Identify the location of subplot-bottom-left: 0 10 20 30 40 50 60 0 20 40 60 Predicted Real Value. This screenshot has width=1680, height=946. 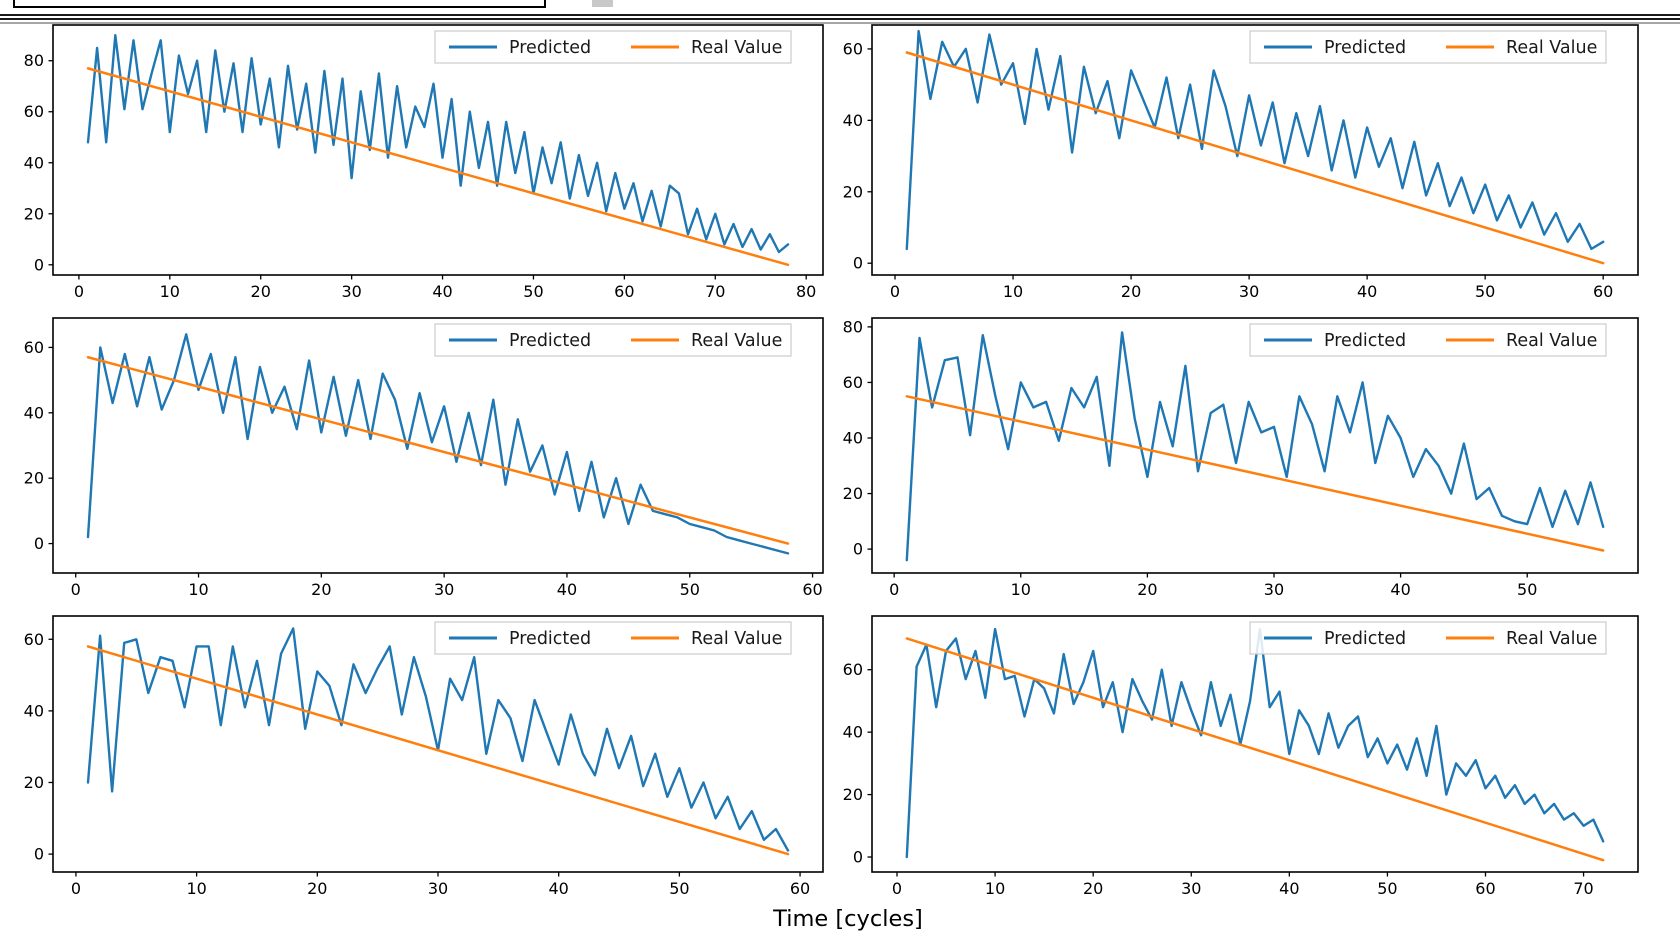
(424, 756).